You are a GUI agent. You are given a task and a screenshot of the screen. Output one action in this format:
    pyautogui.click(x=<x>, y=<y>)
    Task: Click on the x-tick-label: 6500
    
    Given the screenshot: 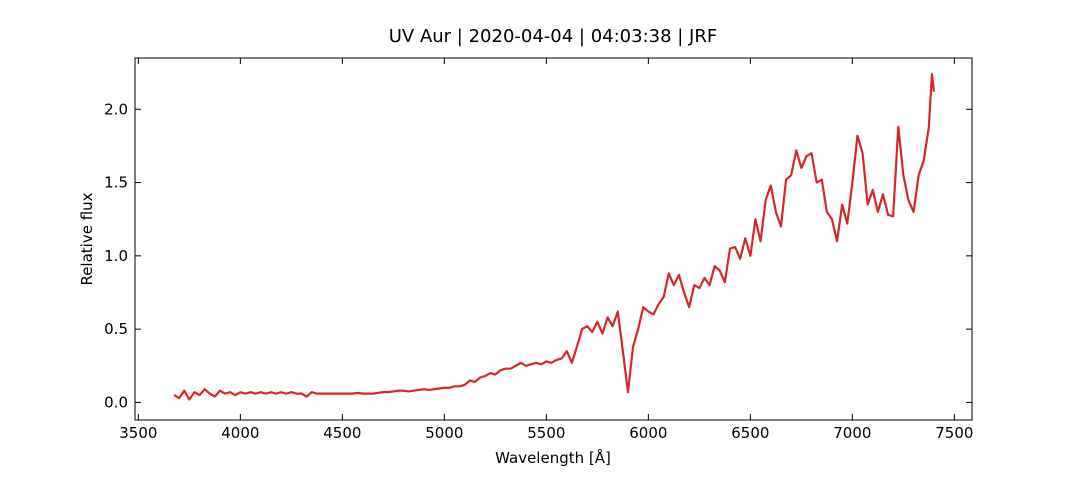 What is the action you would take?
    pyautogui.click(x=750, y=433)
    